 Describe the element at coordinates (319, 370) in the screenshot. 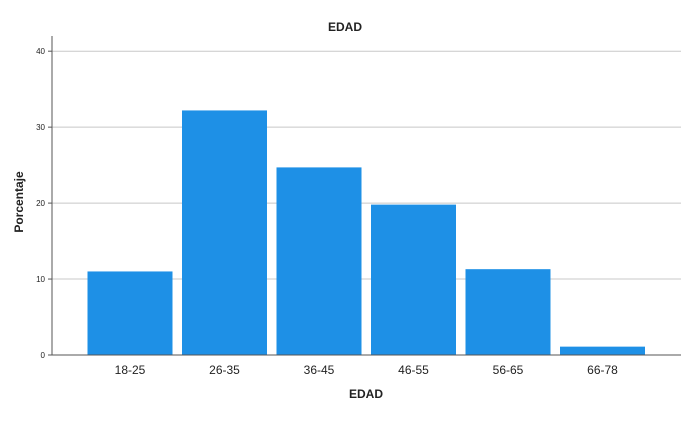

I see `x-tick-label: 36-45` at that location.